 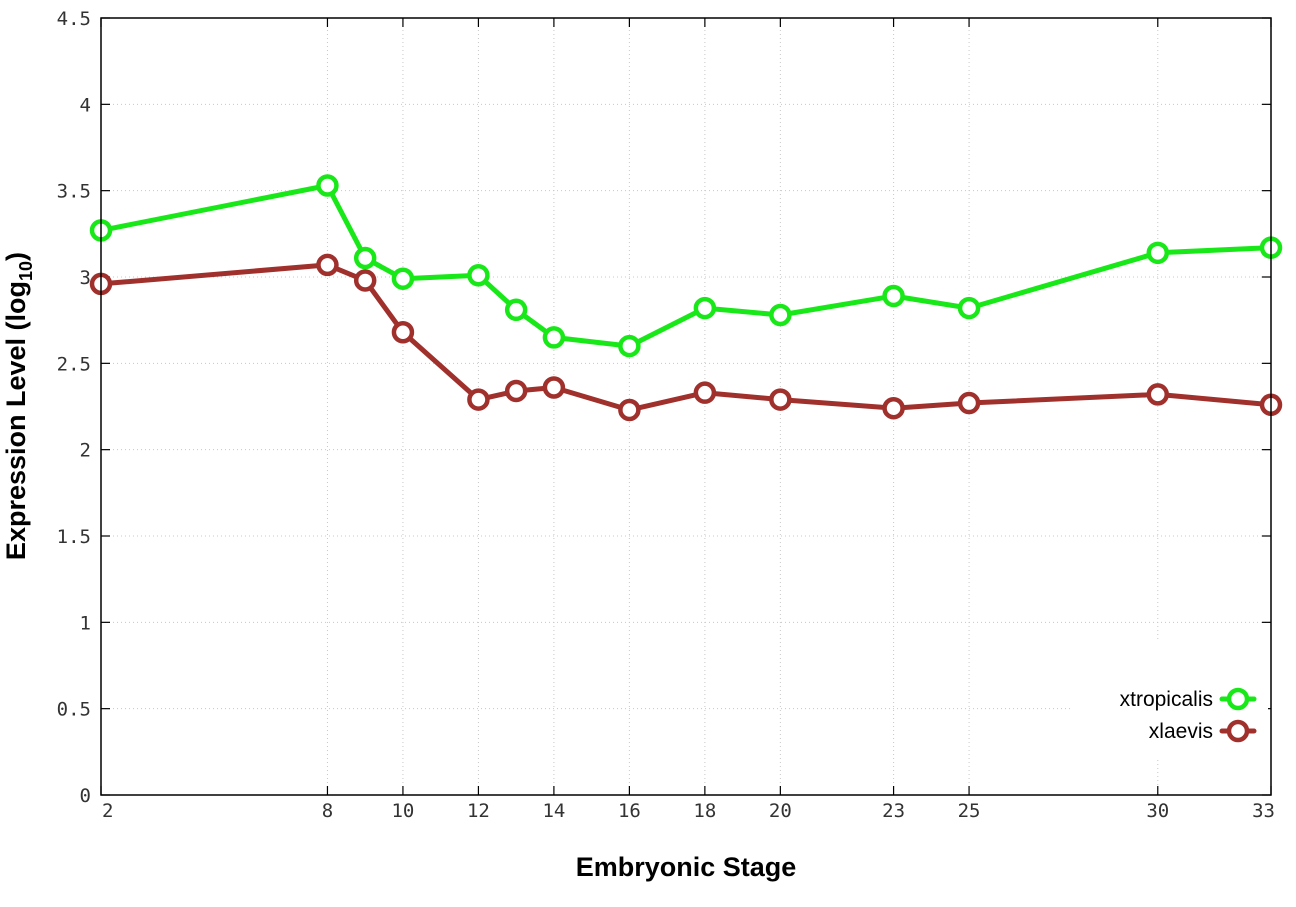 I want to click on x-tick-label: 2, so click(x=107, y=811).